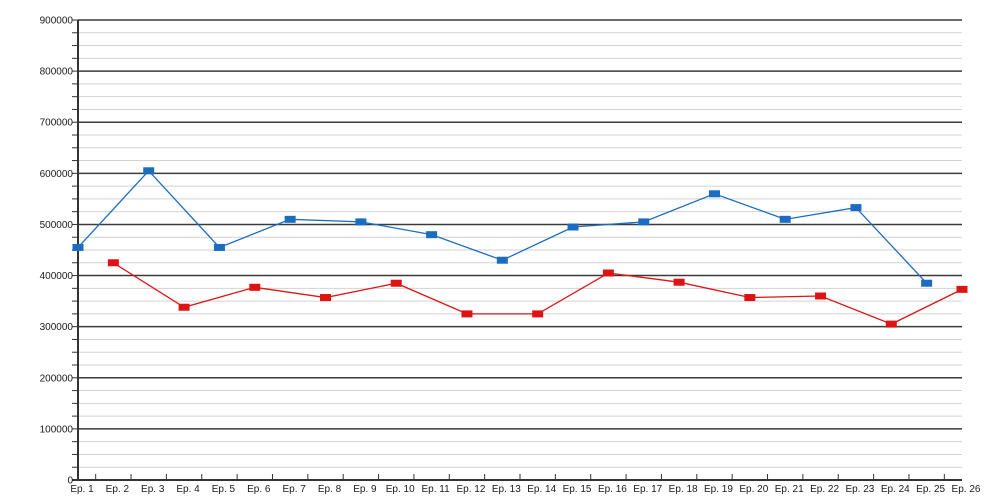 Image resolution: width=1000 pixels, height=500 pixels. What do you see at coordinates (224, 489) in the screenshot?
I see `x-axis-tick-label: Ep. 5` at bounding box center [224, 489].